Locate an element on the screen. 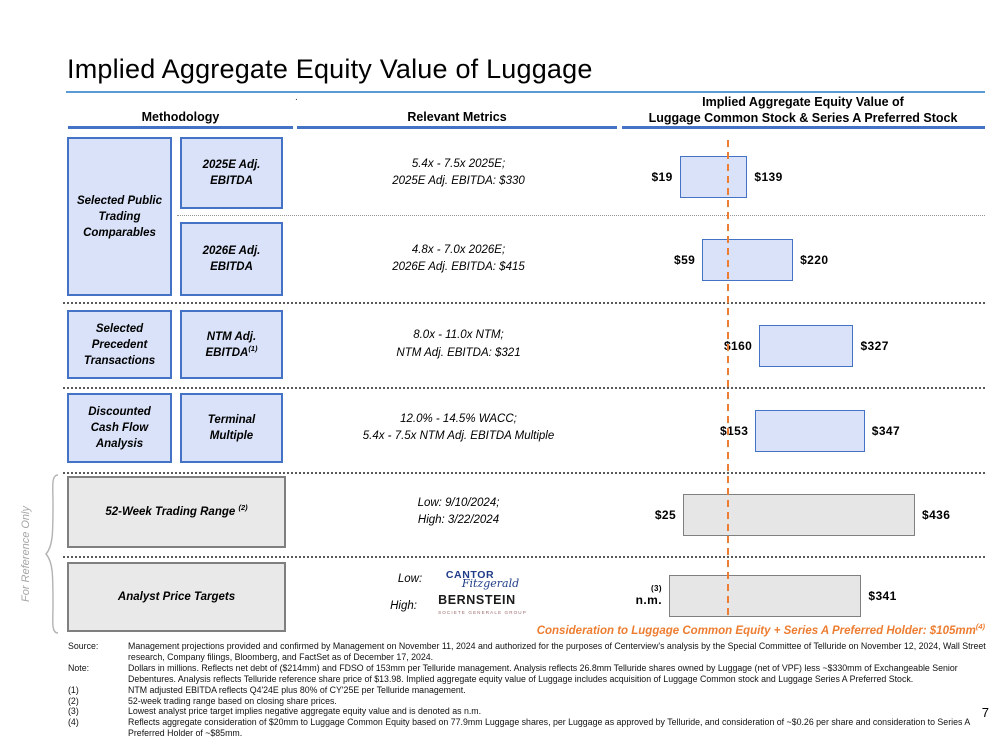  bar-low-value: $160 is located at coordinates (738, 345).